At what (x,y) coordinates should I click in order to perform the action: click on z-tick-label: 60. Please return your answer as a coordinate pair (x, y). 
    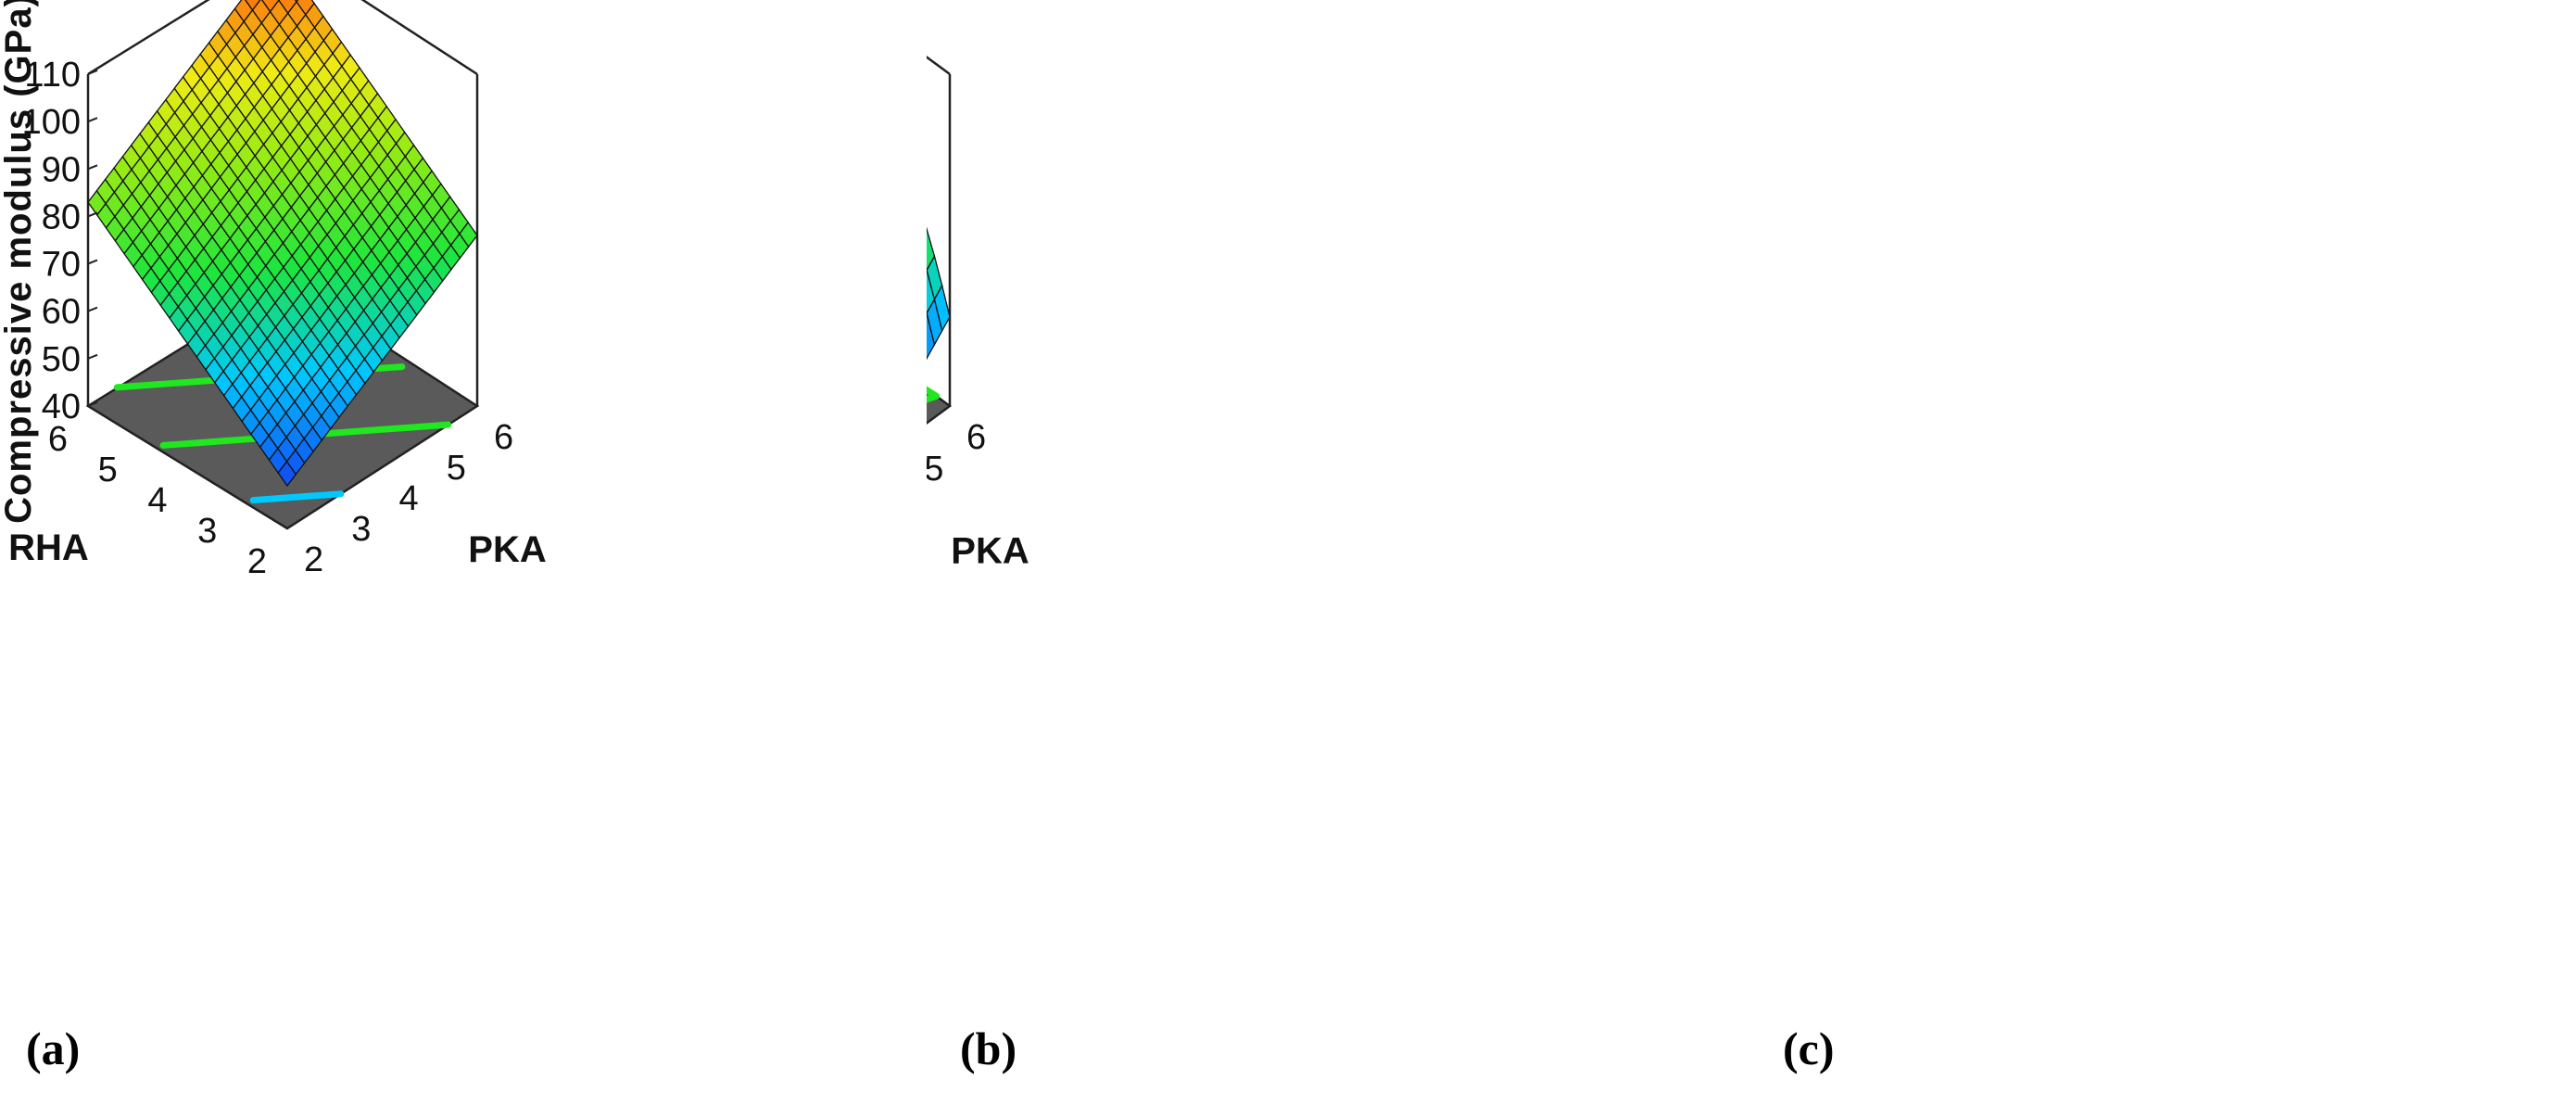
    Looking at the image, I should click on (61, 312).